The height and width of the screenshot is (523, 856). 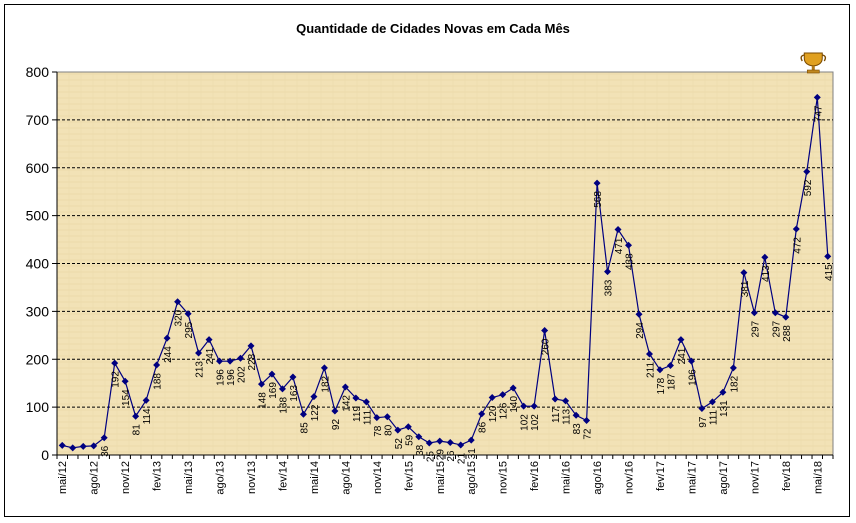 I want to click on x-tick-label: mai/17, so click(x=692, y=477).